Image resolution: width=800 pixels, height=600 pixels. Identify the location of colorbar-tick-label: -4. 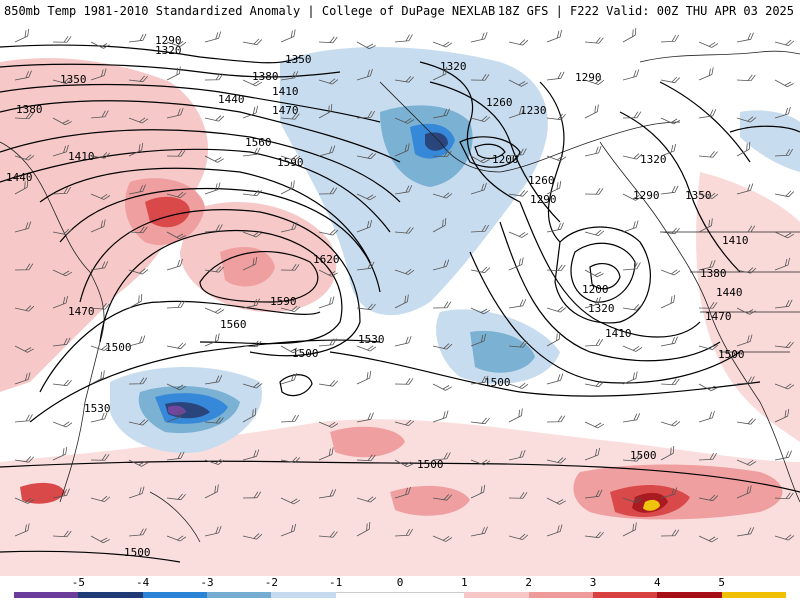
(143, 582).